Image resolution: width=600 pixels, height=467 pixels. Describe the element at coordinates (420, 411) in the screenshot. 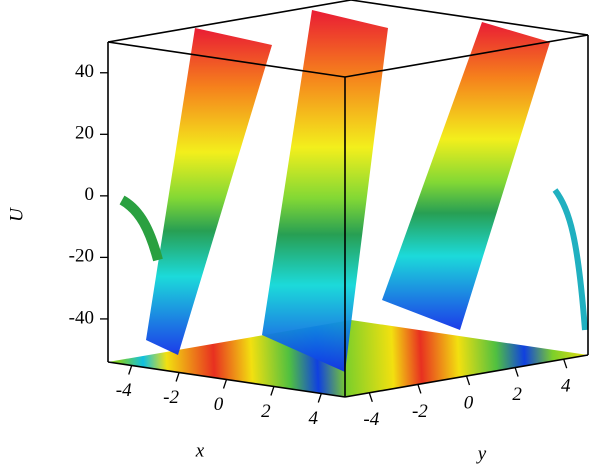

I see `y-tick-label: -2` at that location.